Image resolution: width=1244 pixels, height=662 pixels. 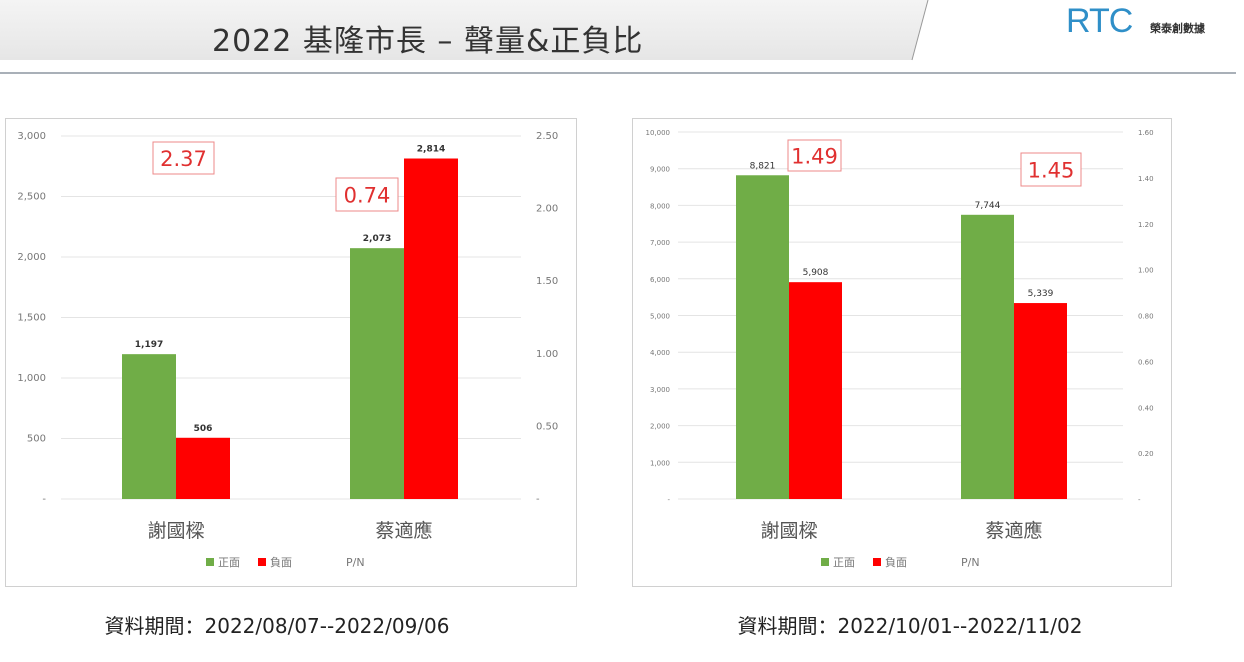 I want to click on pn-ratio-label: 0.74, so click(x=367, y=196).